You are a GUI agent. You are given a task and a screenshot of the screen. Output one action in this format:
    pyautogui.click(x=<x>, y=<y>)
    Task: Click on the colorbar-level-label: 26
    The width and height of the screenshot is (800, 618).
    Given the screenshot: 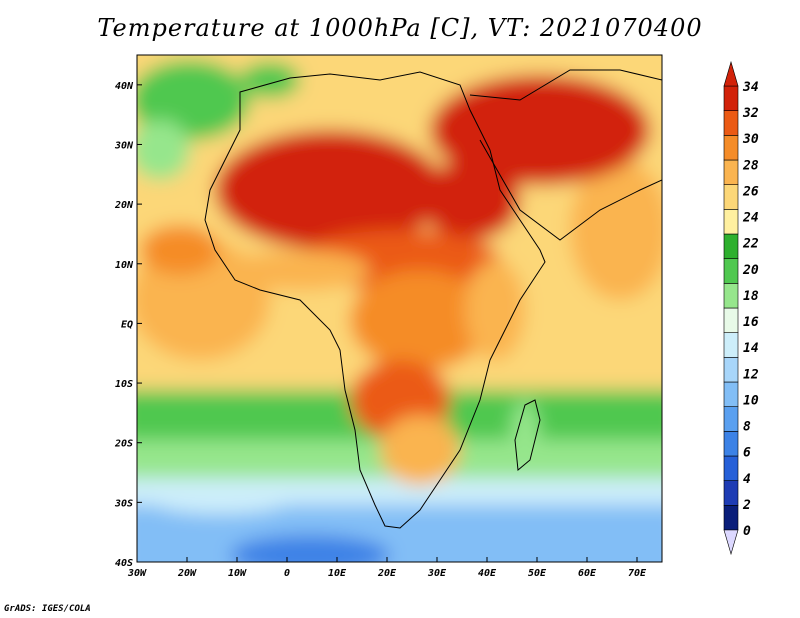 What is the action you would take?
    pyautogui.click(x=750, y=191)
    